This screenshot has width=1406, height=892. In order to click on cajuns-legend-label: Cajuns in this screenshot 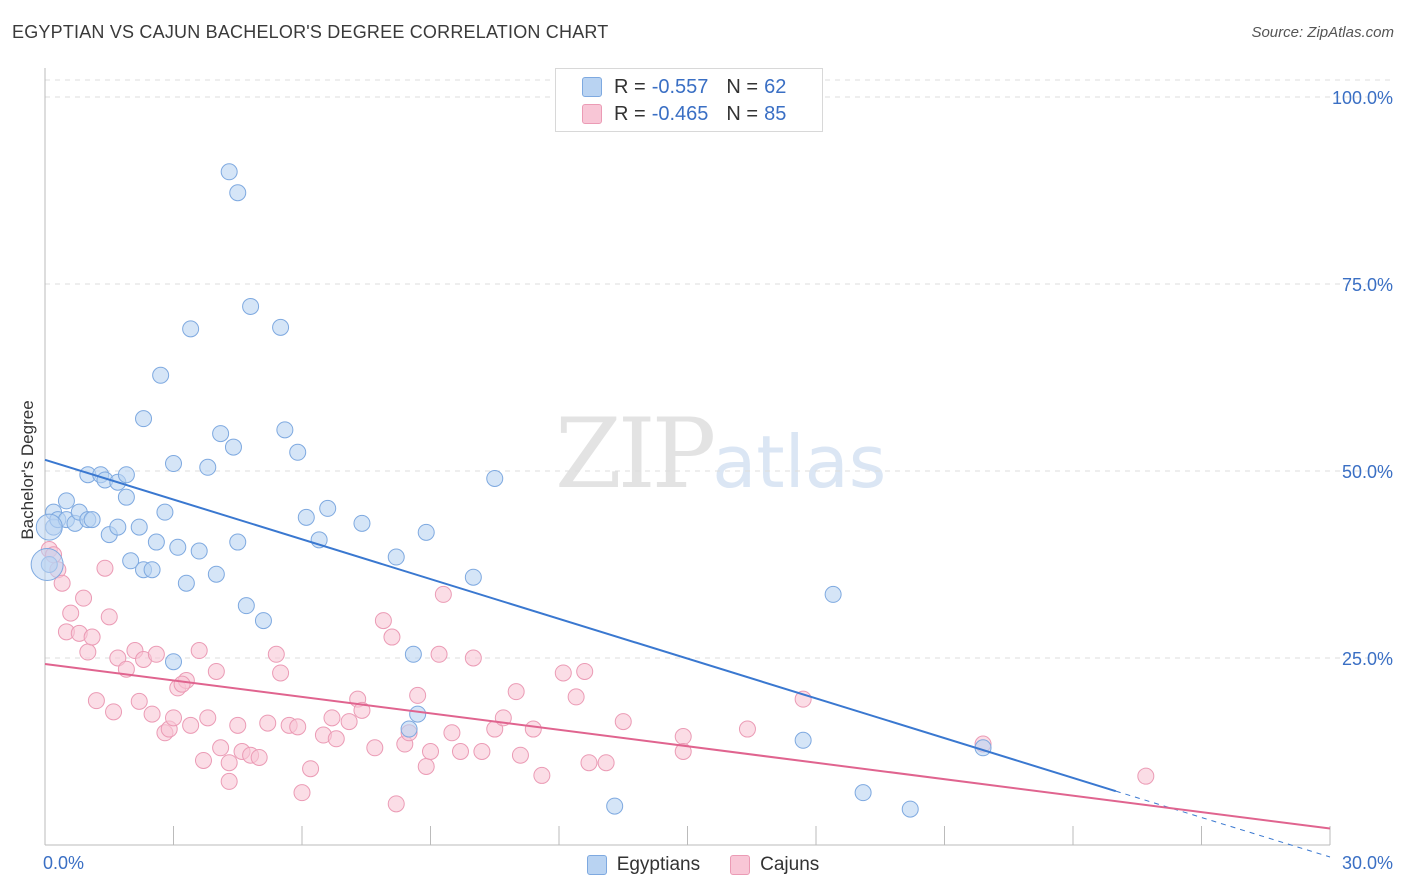, I will do `click(790, 864)`.